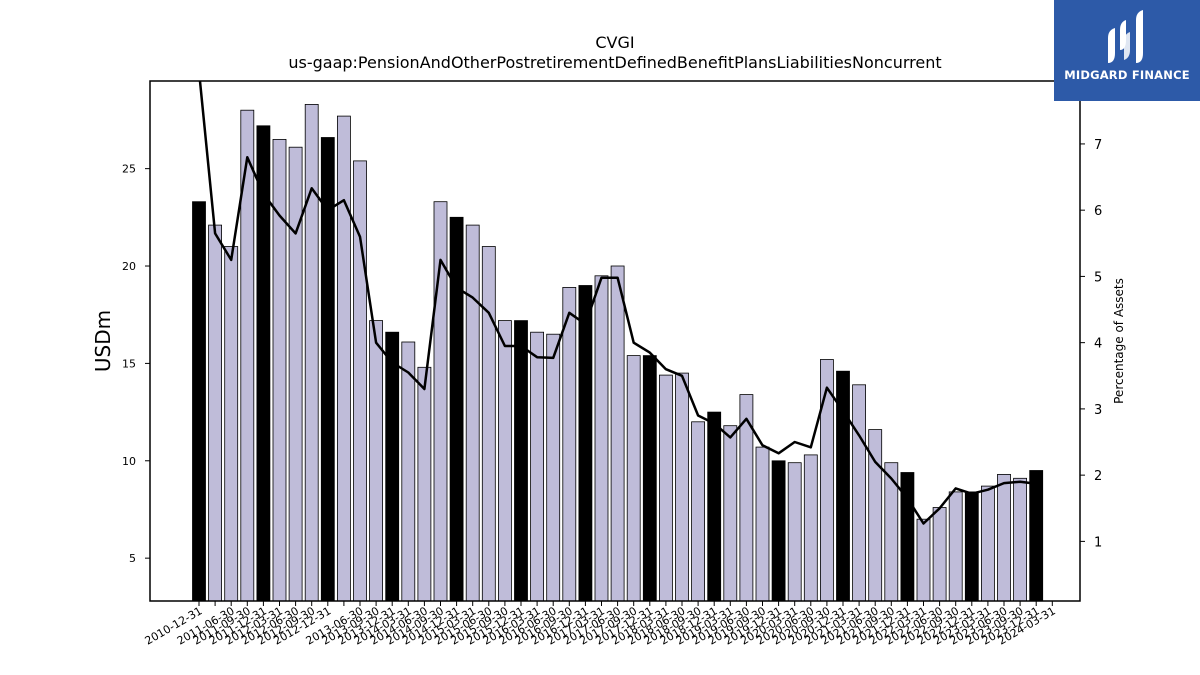 Image resolution: width=1200 pixels, height=675 pixels. Describe the element at coordinates (129, 363) in the screenshot. I see `y-tick-label: 15` at that location.